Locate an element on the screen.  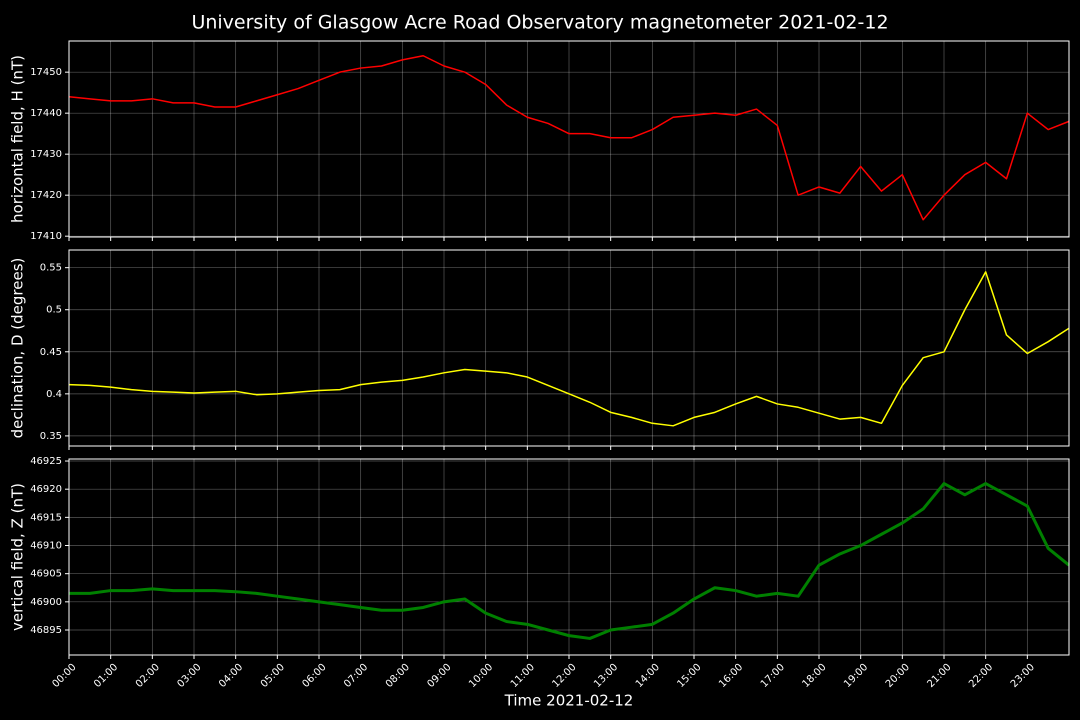
y-tick-label: 46895 is located at coordinates (46, 630).